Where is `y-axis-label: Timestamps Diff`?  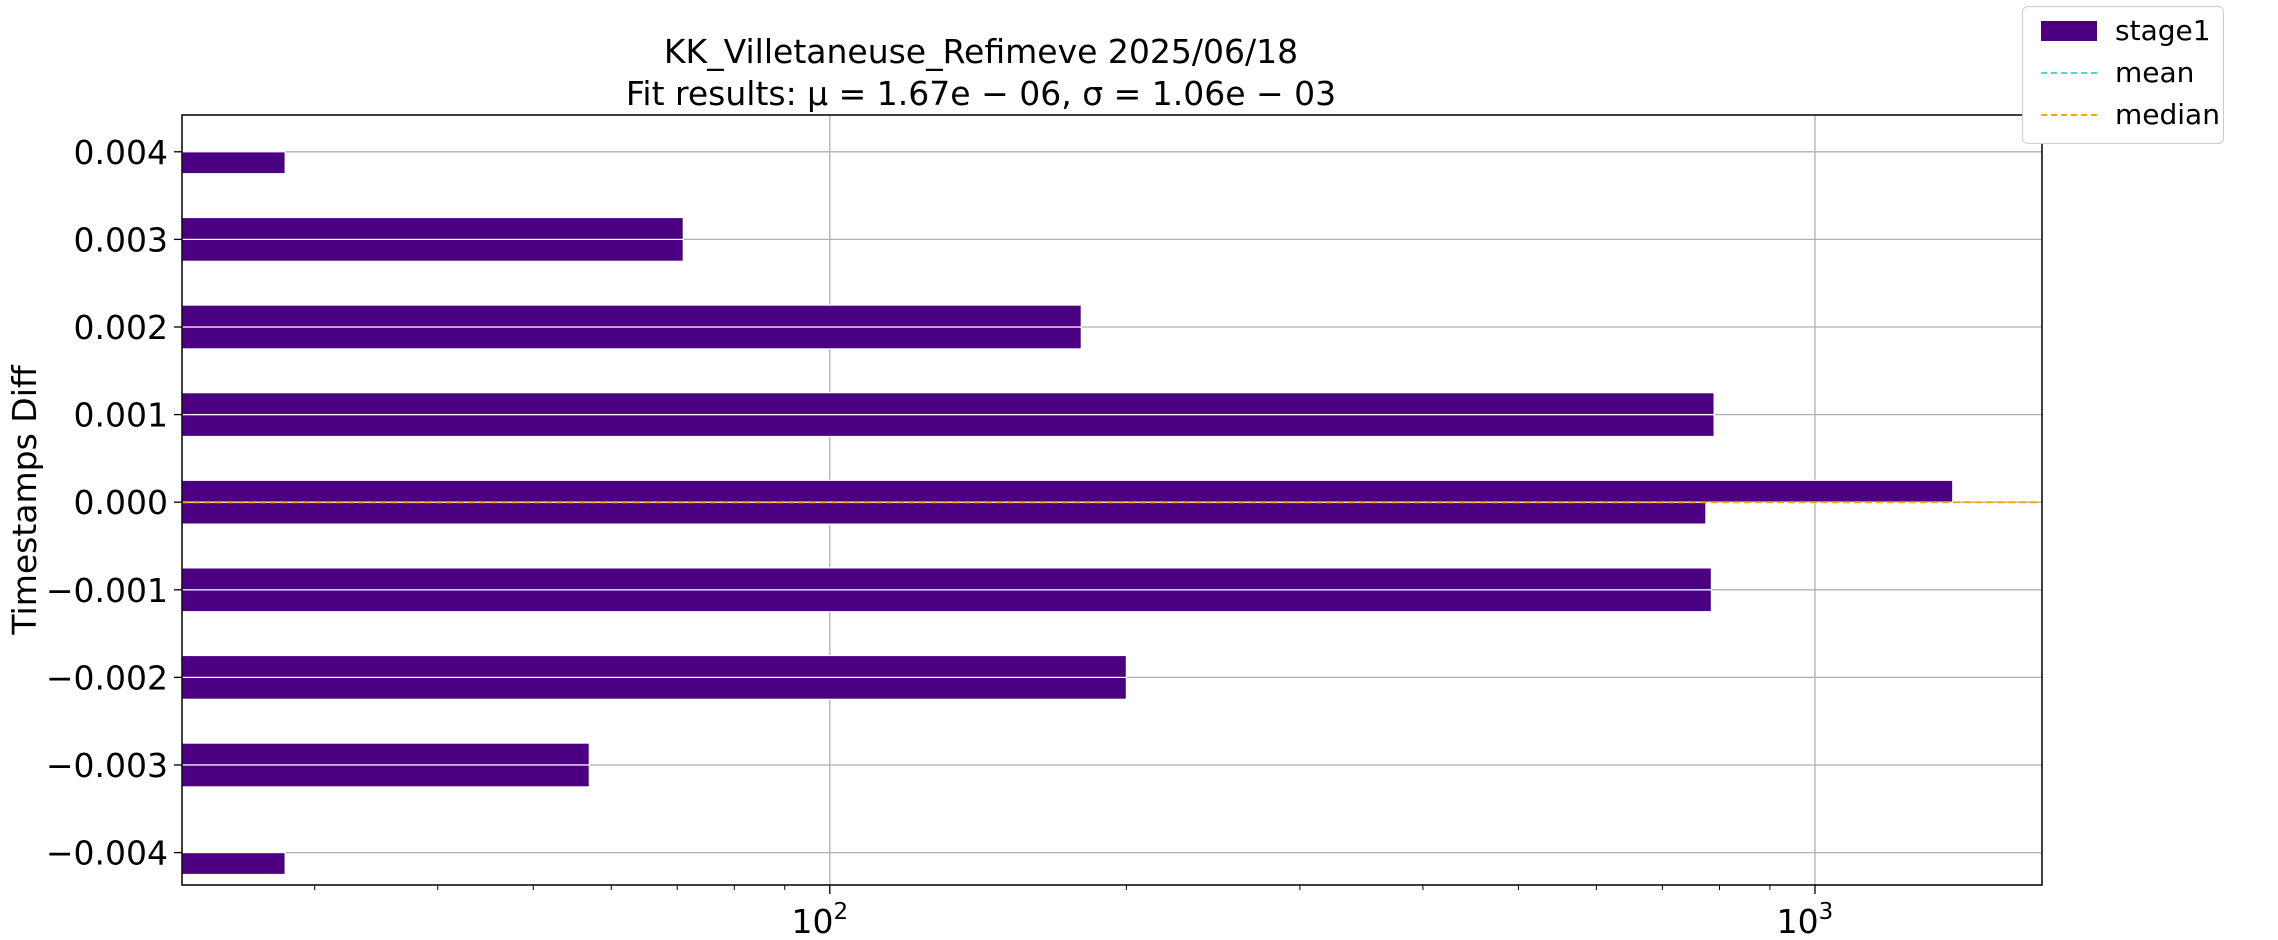 y-axis-label: Timestamps Diff is located at coordinates (24, 499).